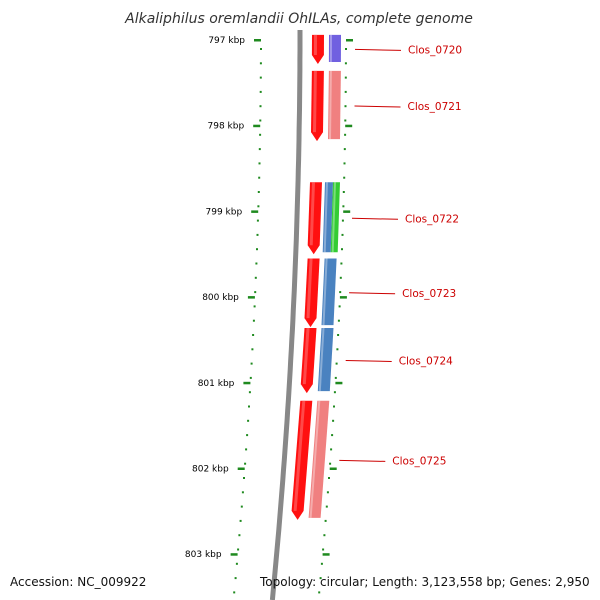  Describe the element at coordinates (426, 362) in the screenshot. I see `gene-label: Clos_0724` at that location.